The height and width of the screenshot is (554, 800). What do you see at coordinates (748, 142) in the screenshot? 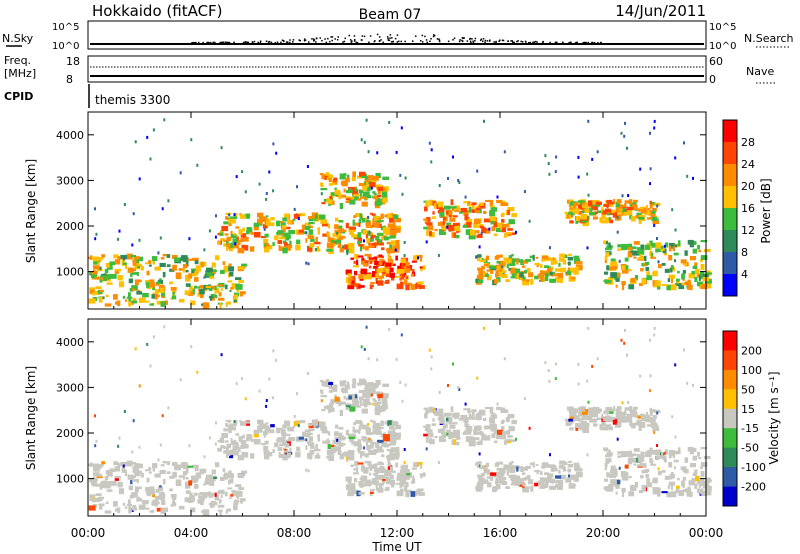
I see `power-colorbar-tick: 28` at bounding box center [748, 142].